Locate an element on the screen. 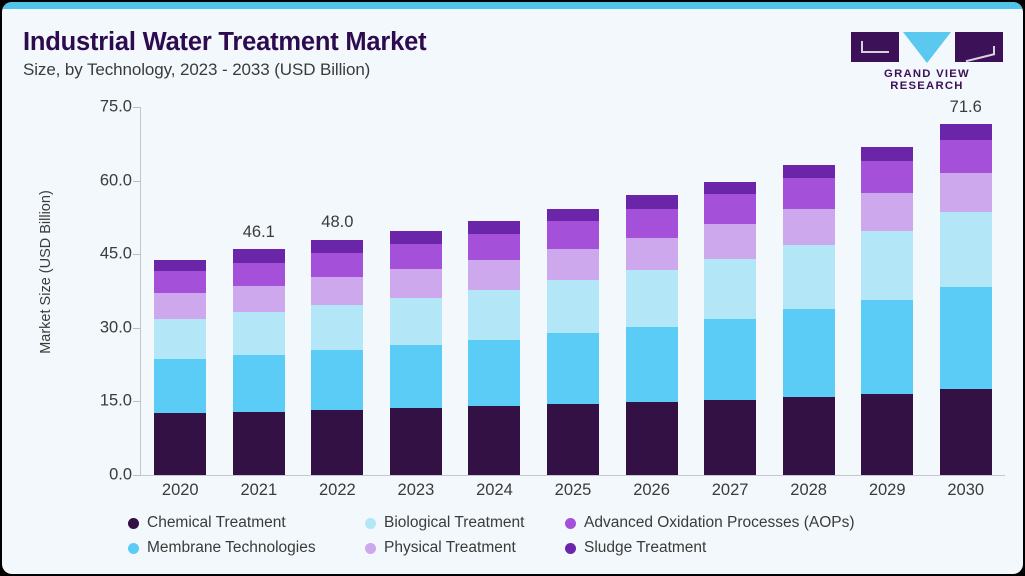  legend-item: Chemical Treatment is located at coordinates (246, 523).